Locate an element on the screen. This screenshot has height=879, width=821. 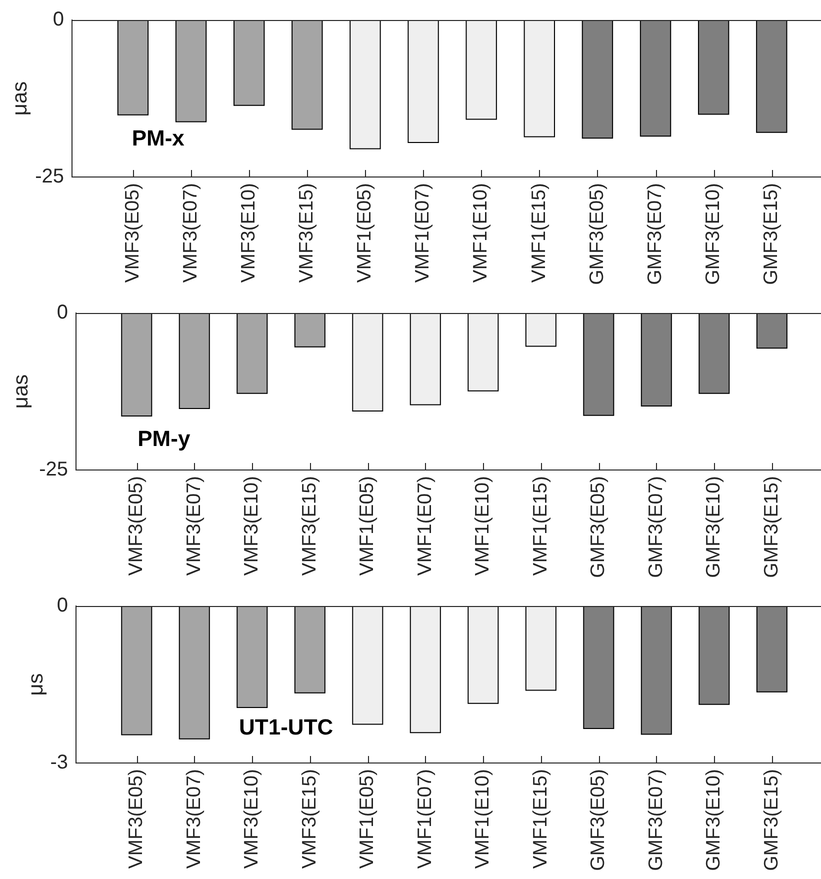
y-tick-label: -3 is located at coordinates (59, 763).